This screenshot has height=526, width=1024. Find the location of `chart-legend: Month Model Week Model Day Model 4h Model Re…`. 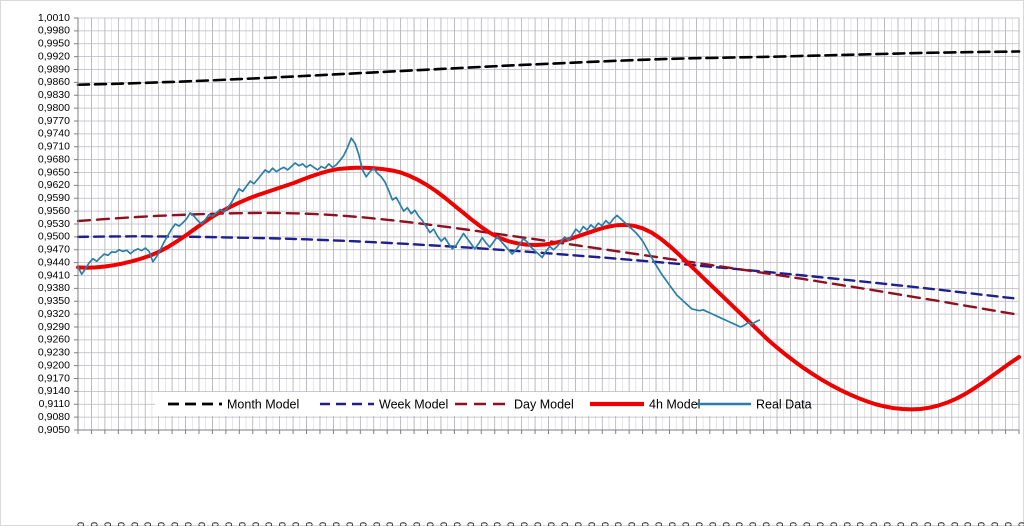

chart-legend: Month Model Week Model Day Model 4h Model Re… is located at coordinates (483, 404).